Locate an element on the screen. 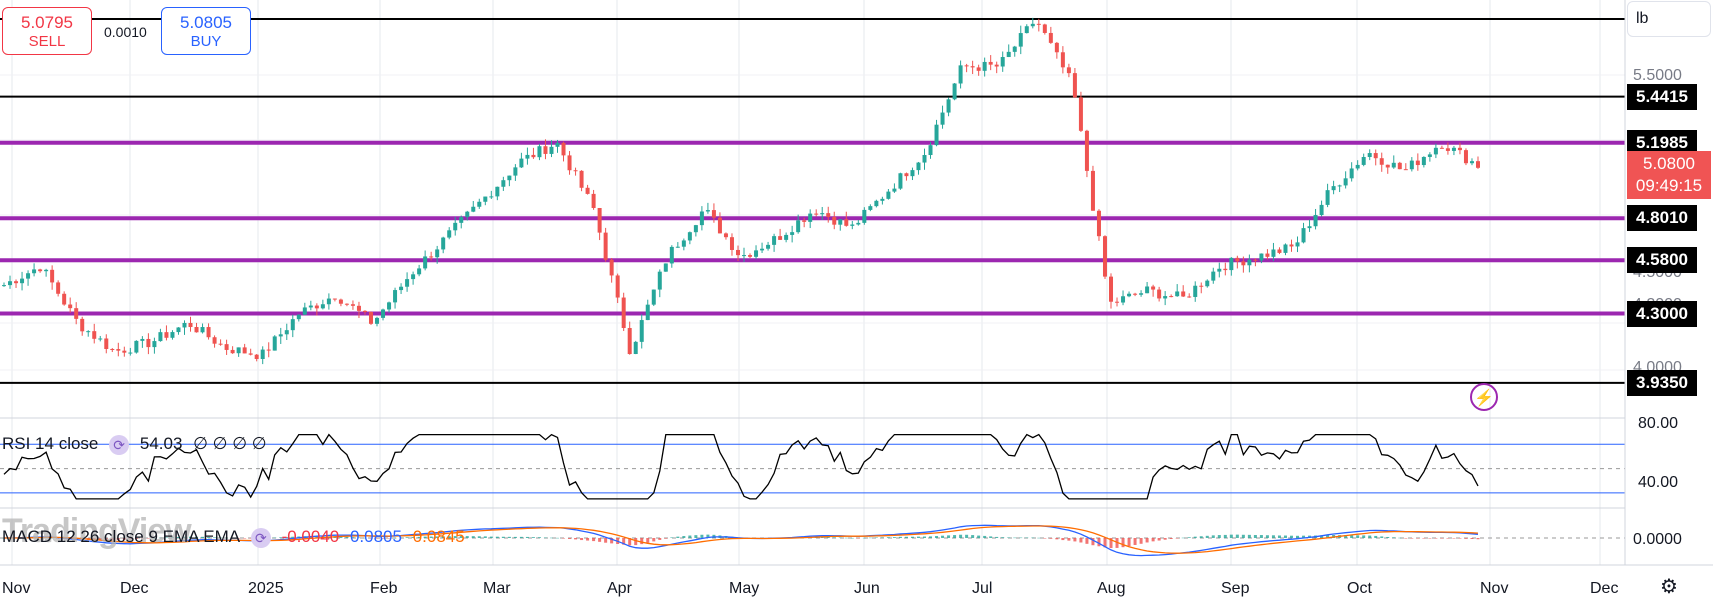 This screenshot has width=1713, height=600. rsi-axis-label: 80.00 is located at coordinates (1658, 423).